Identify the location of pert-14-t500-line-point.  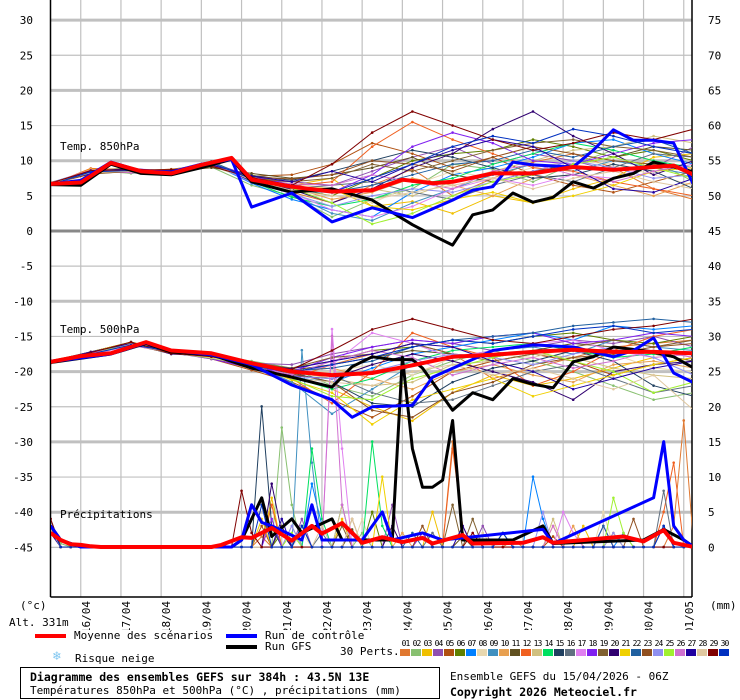
(332, 389).